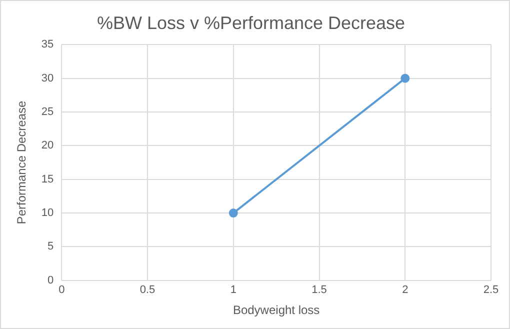 This screenshot has width=510, height=329. I want to click on x-axis-title: Bodyweight loss, so click(276, 310).